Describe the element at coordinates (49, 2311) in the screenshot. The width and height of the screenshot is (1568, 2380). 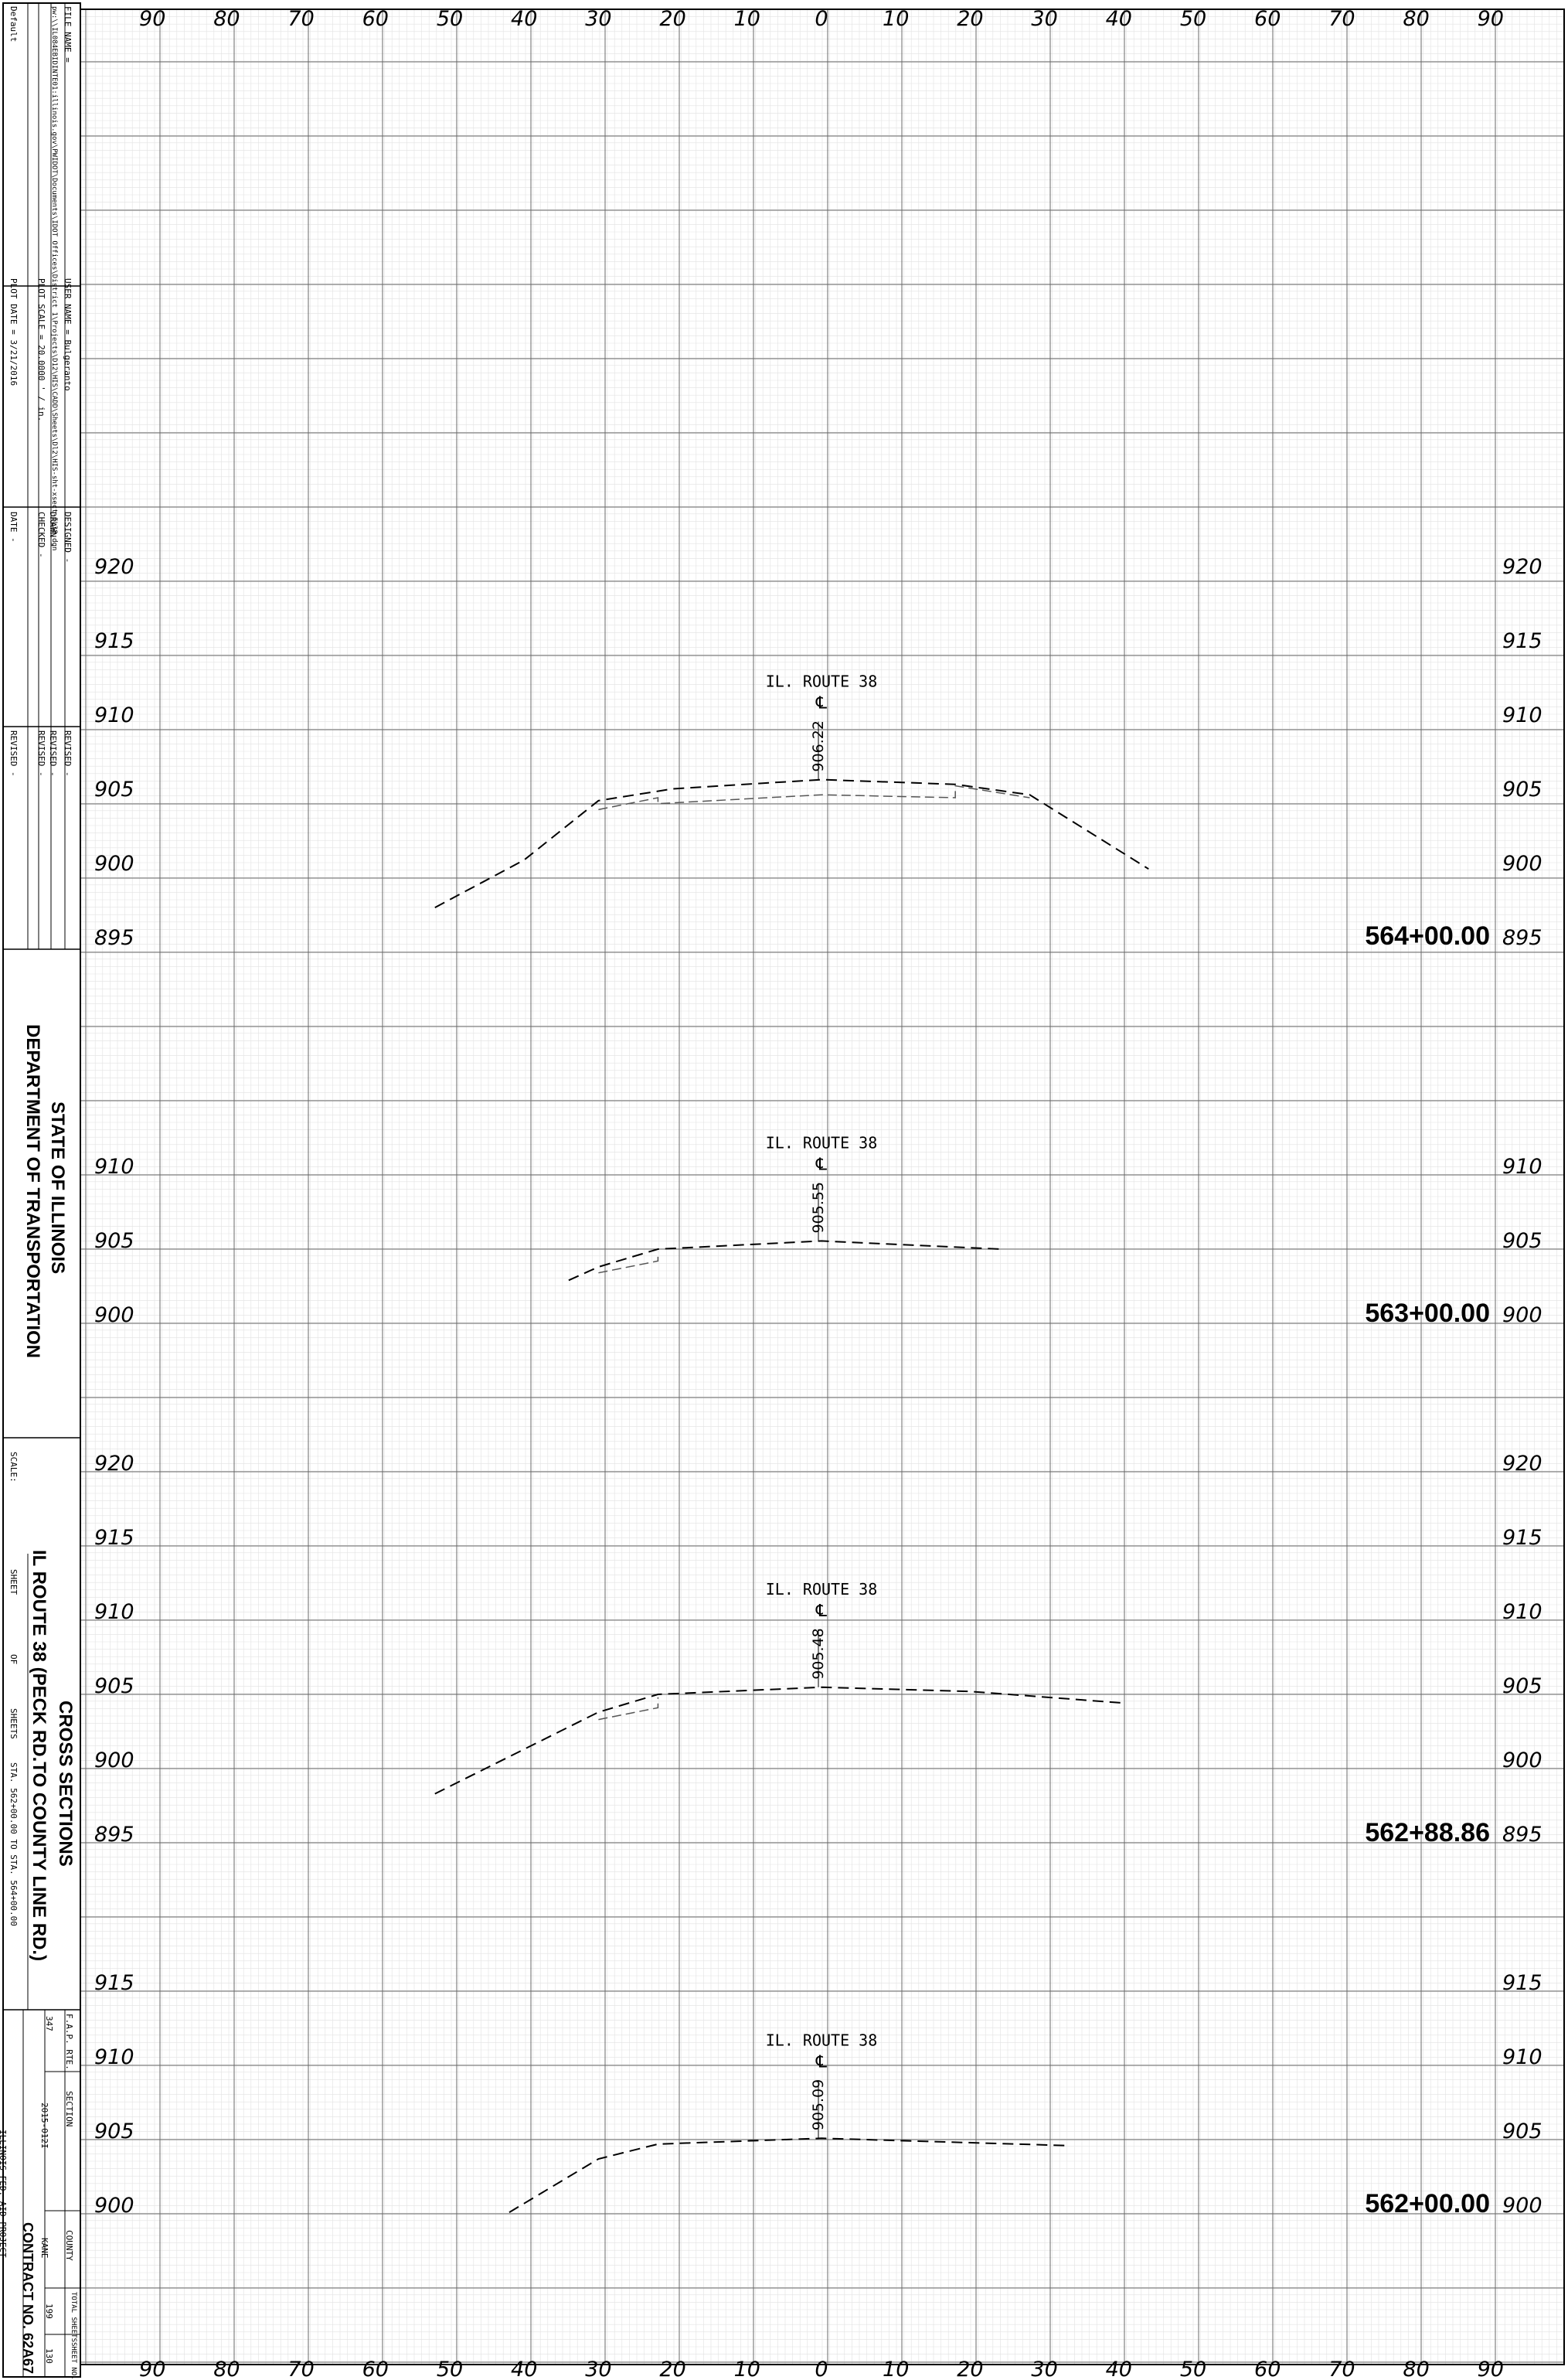
I see `total-sheets-value: 199` at that location.